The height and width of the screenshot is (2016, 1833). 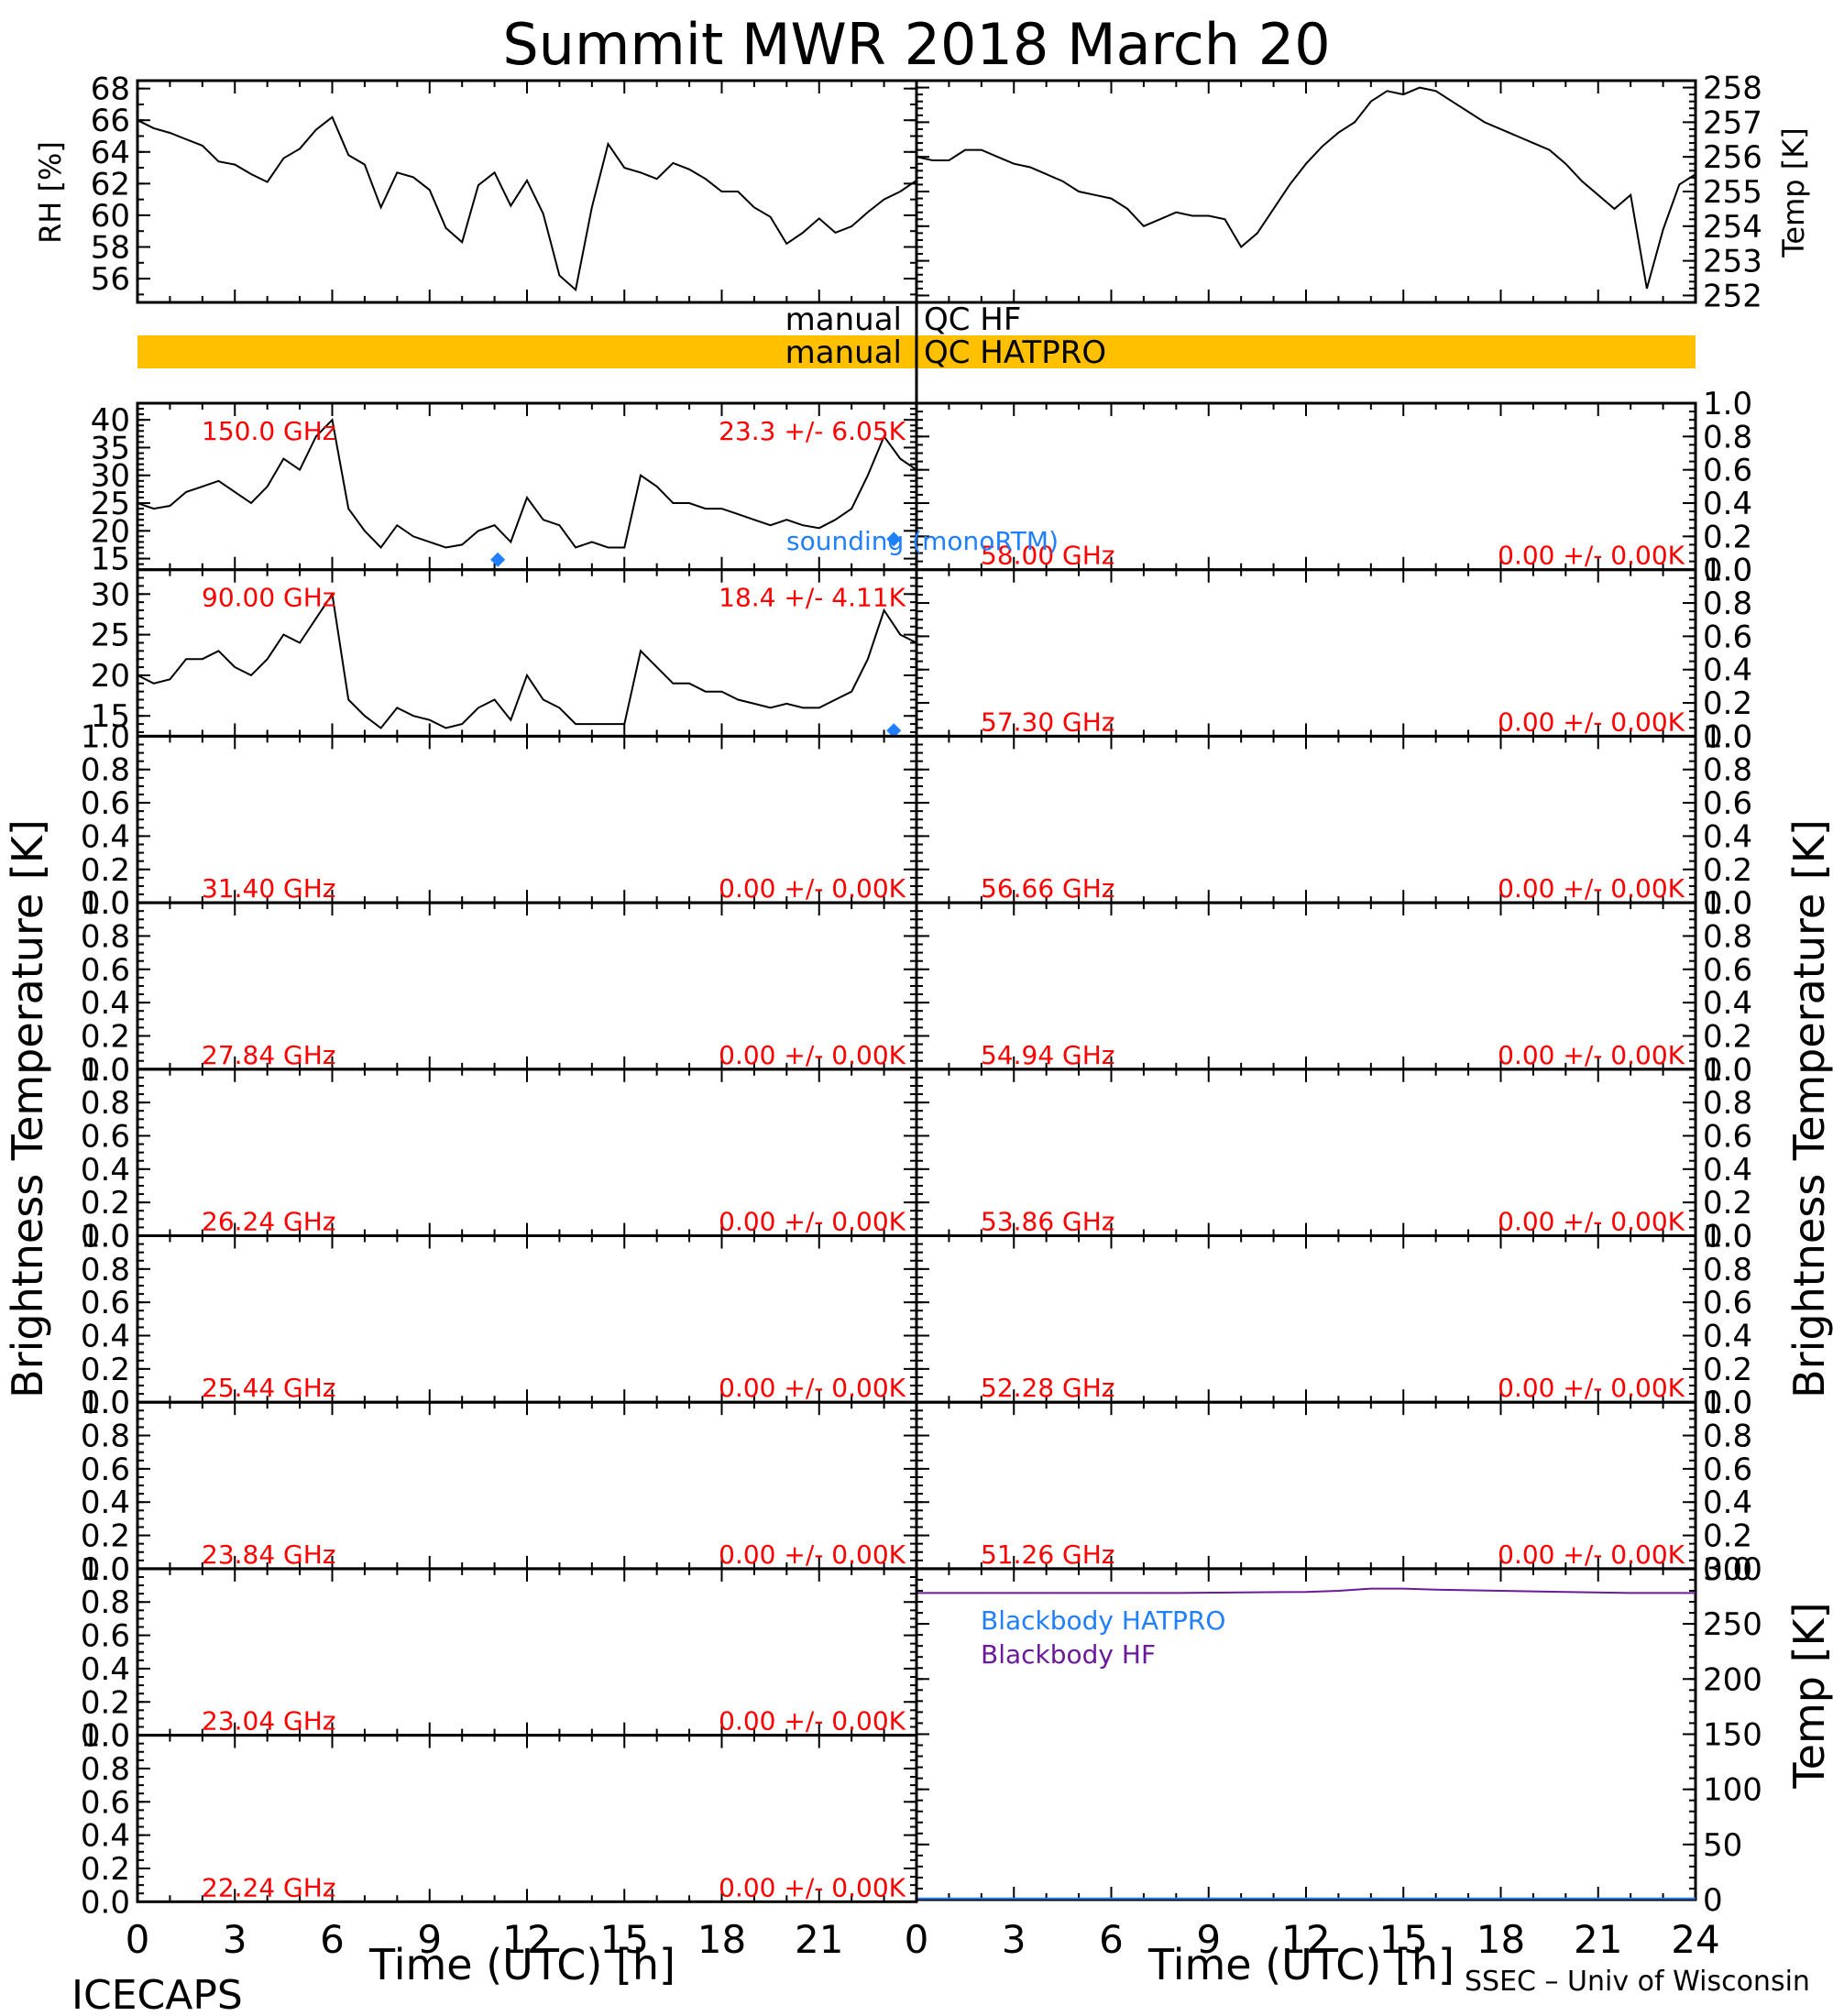 What do you see at coordinates (1732, 89) in the screenshot?
I see `temp-panel-ytick-label: 258` at bounding box center [1732, 89].